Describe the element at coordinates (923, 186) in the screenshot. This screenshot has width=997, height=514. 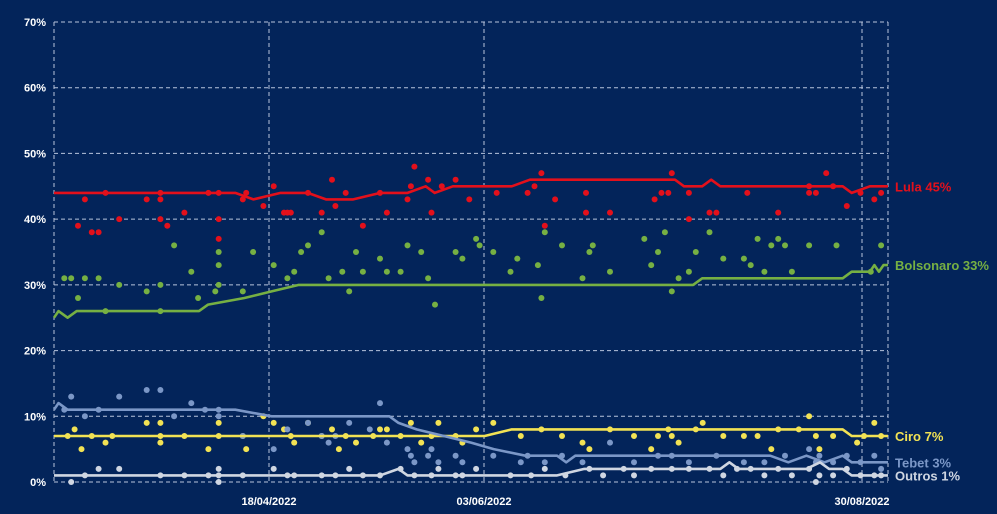
I see `end-label-lula: Lula 45%` at that location.